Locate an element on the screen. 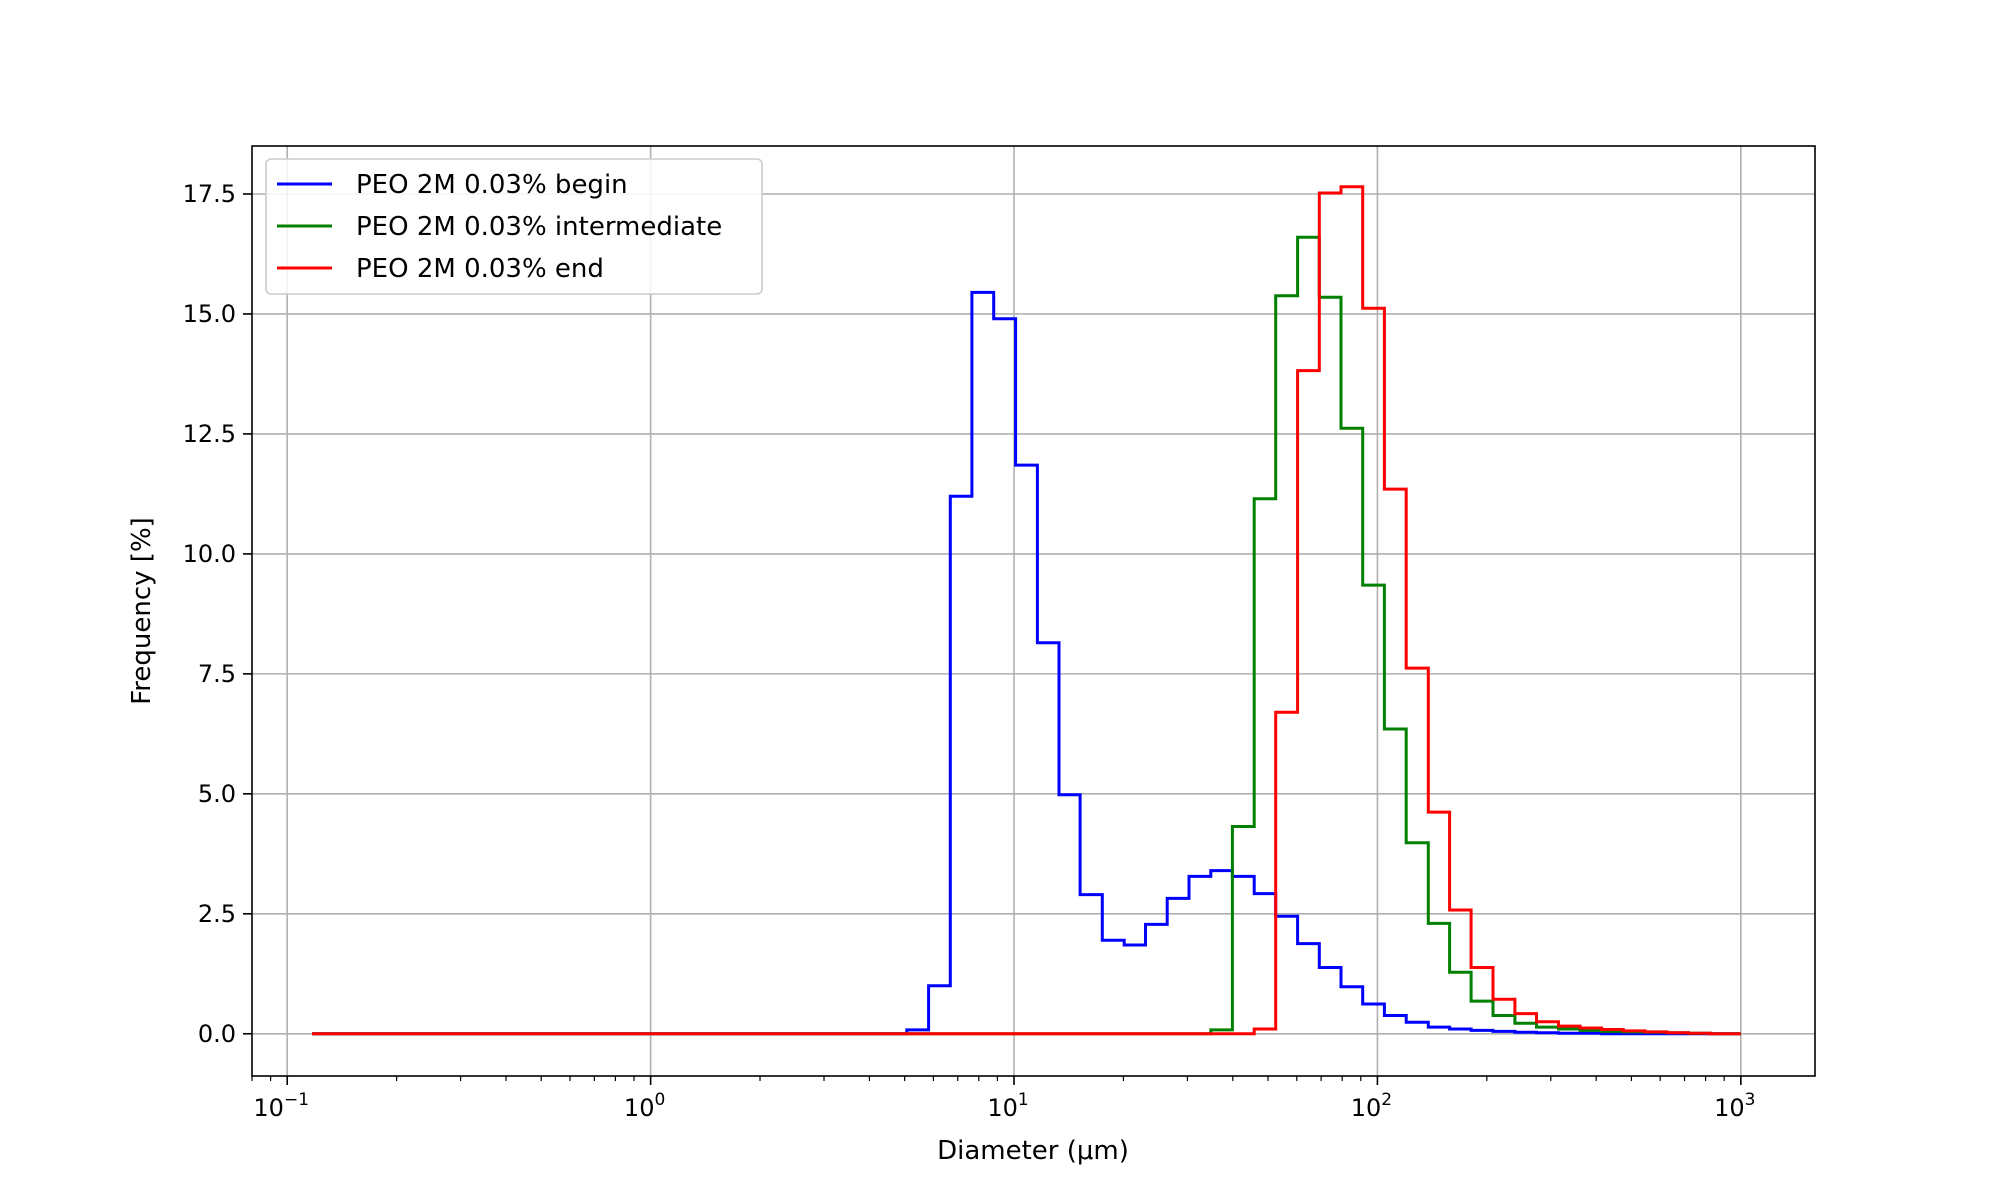  x-tick-label: 10³ is located at coordinates (1734, 1106).